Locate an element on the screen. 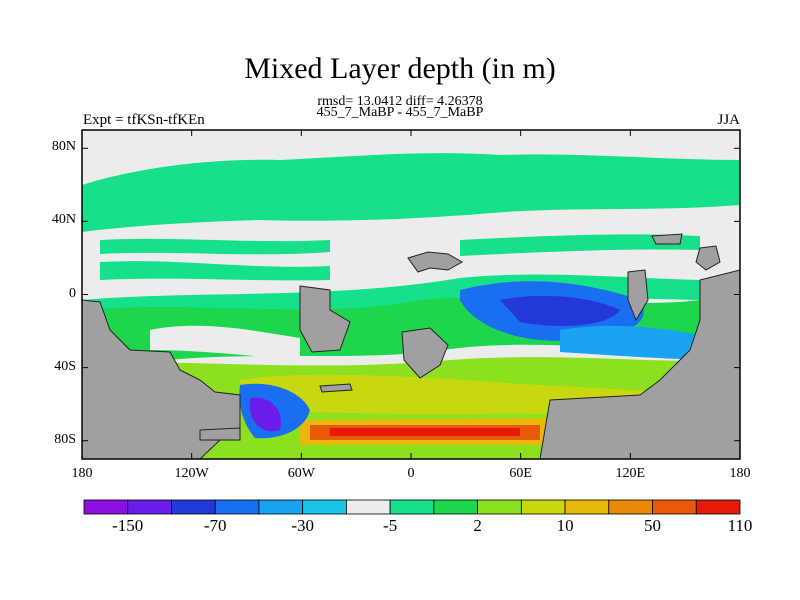  lon-tick-label: 60W is located at coordinates (301, 473).